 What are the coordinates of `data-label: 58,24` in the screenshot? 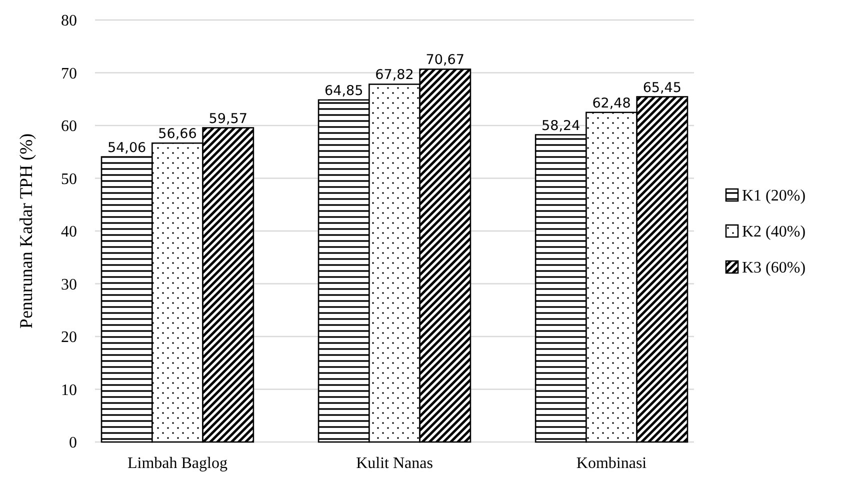 It's located at (561, 126).